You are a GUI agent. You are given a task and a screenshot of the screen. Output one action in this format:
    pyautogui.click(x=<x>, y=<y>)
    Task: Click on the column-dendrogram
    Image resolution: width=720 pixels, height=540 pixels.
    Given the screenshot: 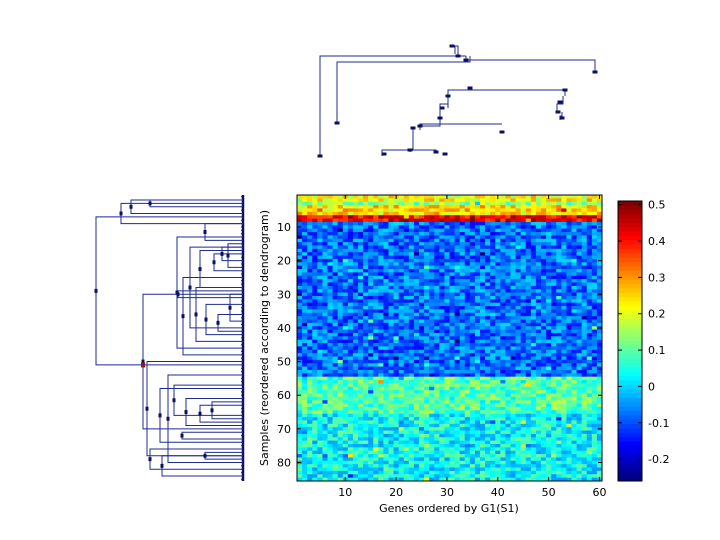 What is the action you would take?
    pyautogui.click(x=457, y=101)
    